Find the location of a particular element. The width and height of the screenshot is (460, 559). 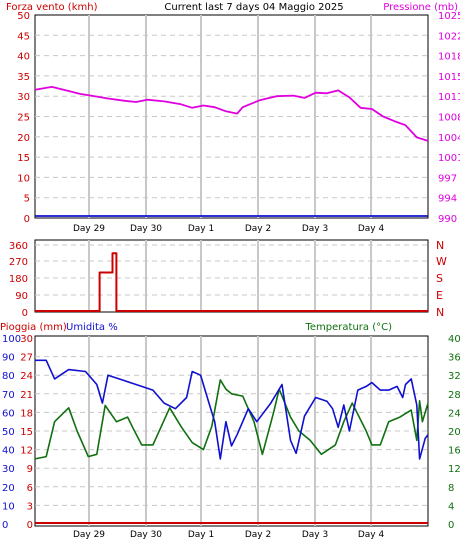

pressure-line is located at coordinates (231, 114).